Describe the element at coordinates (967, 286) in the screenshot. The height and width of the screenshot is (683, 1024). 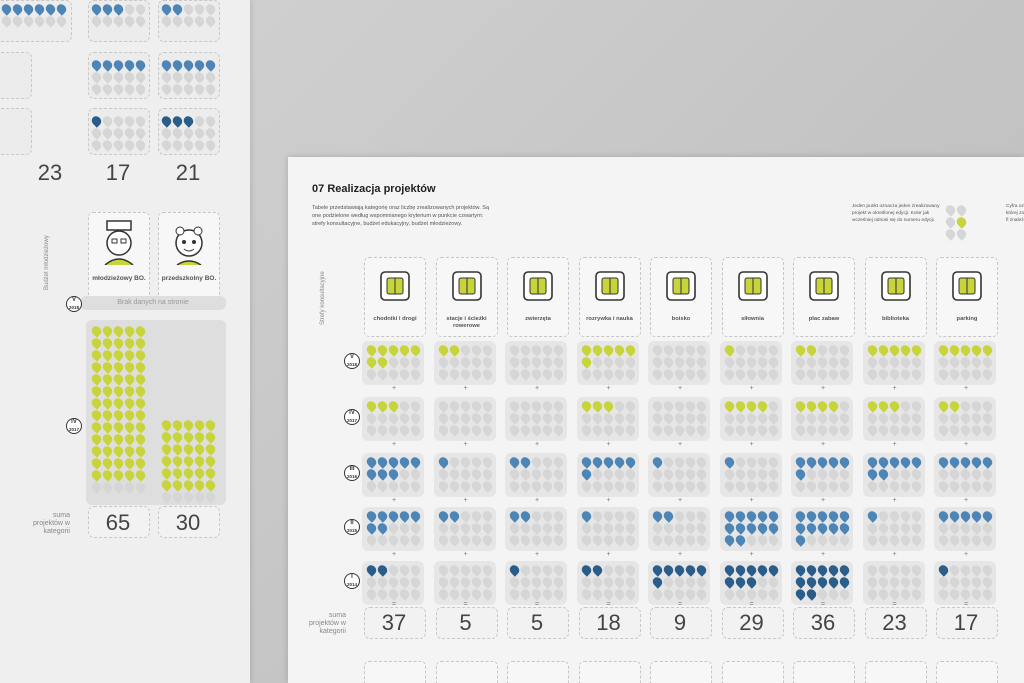
I see `parking-car-icon` at that location.